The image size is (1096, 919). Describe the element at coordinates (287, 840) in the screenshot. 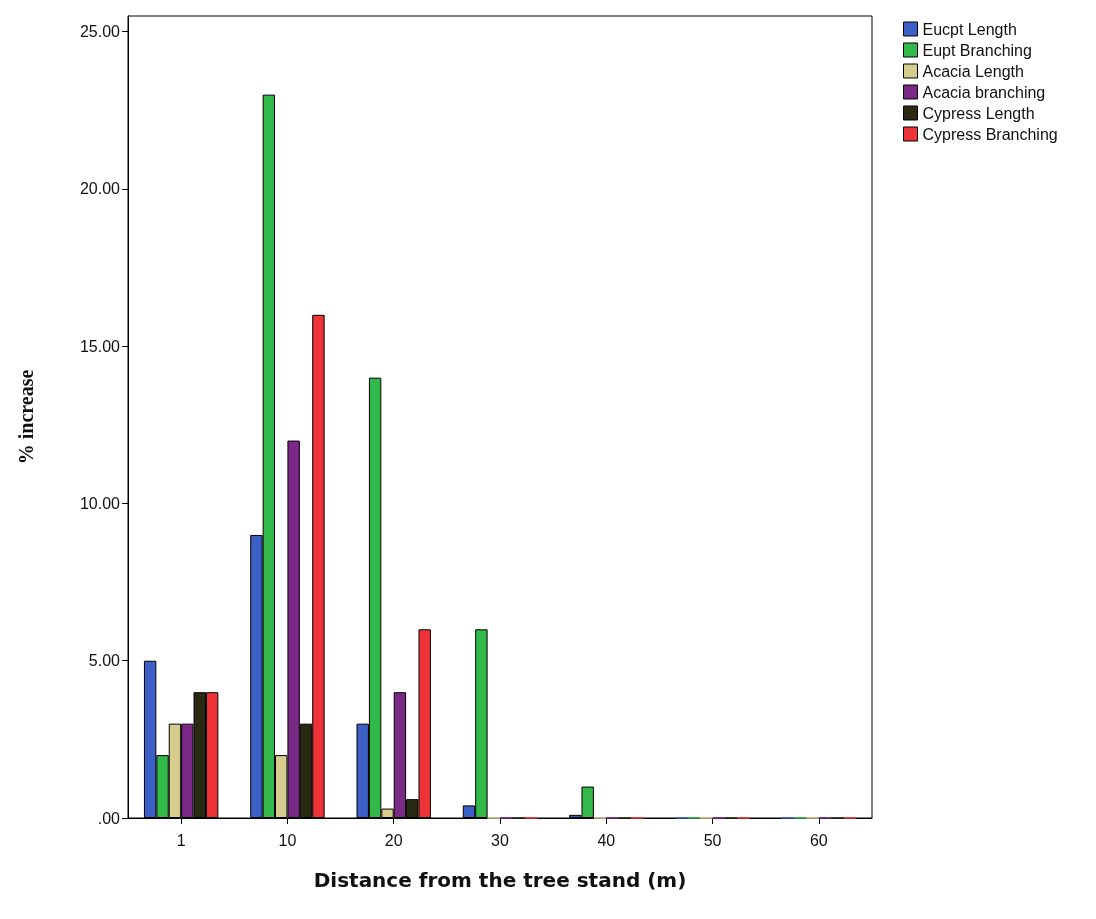

I see `x-tick-label: 10` at that location.